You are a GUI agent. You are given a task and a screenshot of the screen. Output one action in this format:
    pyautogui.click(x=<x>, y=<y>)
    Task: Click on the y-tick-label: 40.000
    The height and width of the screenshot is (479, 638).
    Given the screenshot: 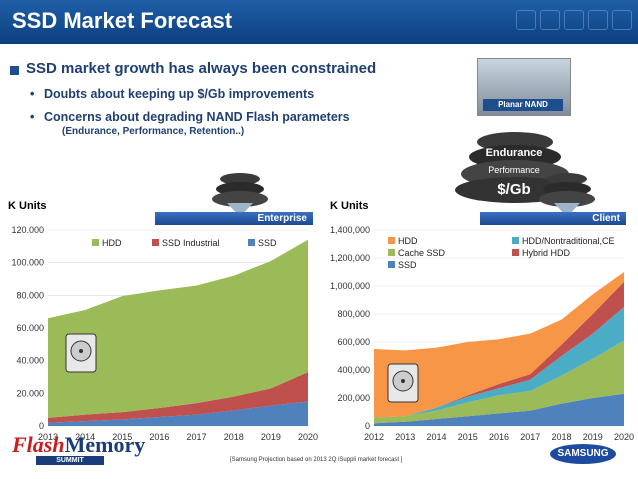 What is the action you would take?
    pyautogui.click(x=30, y=361)
    